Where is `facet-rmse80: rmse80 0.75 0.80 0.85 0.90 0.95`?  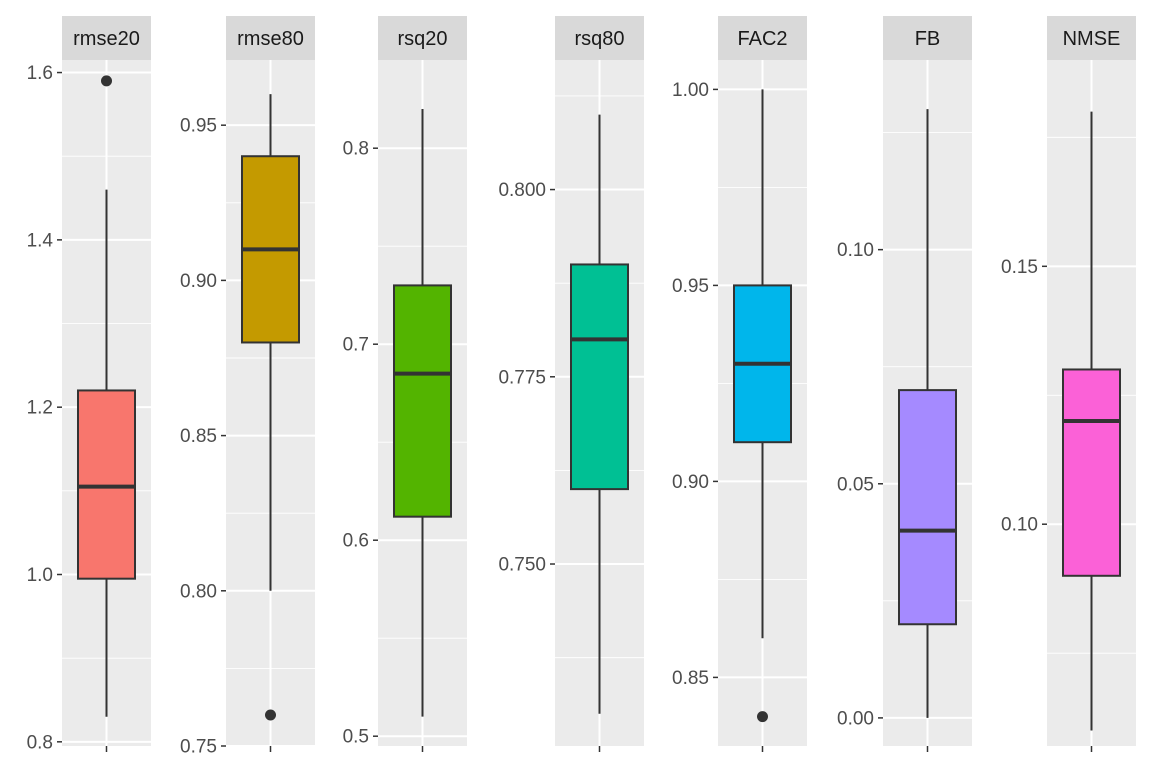
facet-rmse80: rmse80 0.75 0.80 0.85 0.90 0.95 is located at coordinates (247, 387).